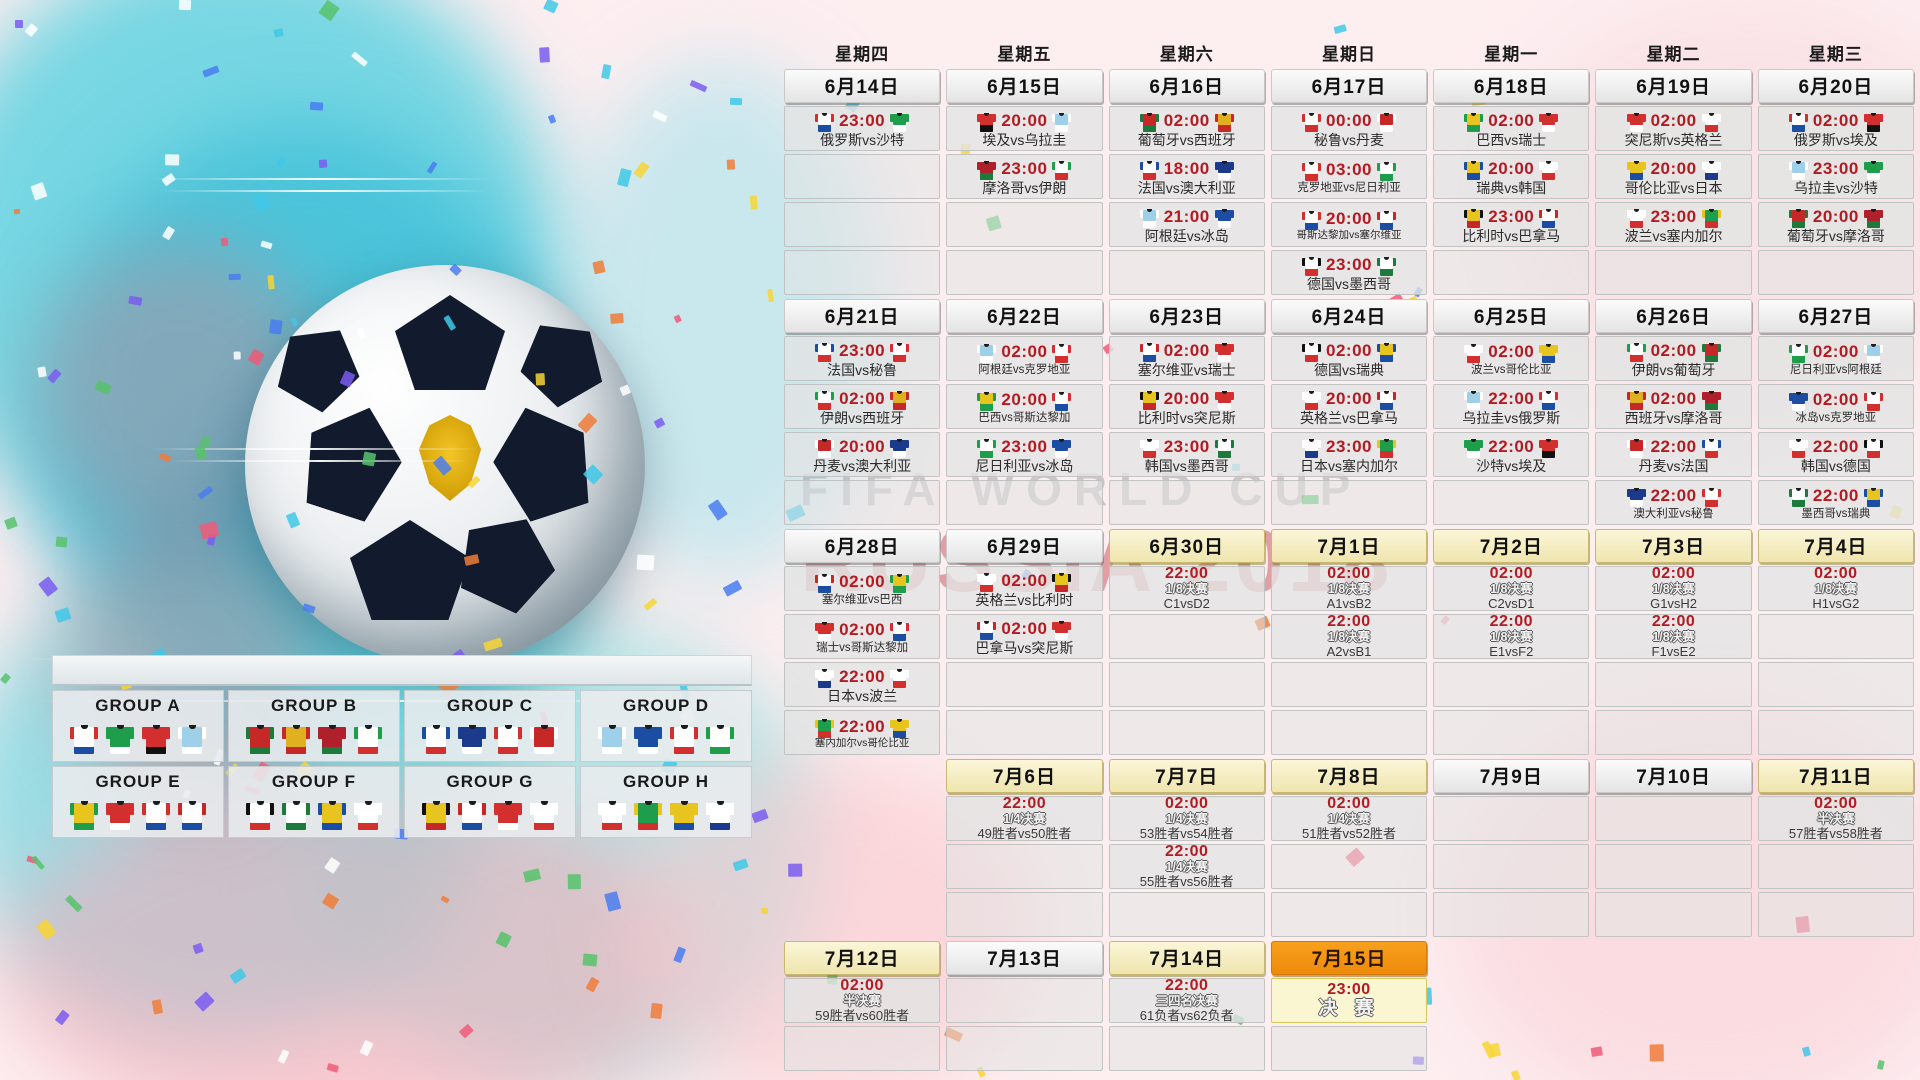  Describe the element at coordinates (1024, 636) in the screenshot. I see `match-cell: 02:00 巴拿马vs突尼斯` at that location.